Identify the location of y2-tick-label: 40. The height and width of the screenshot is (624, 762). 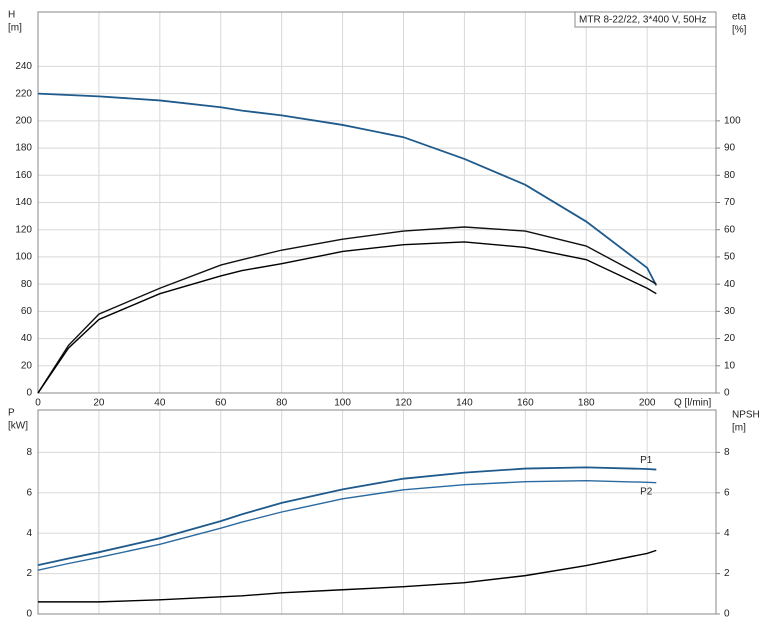
(730, 284).